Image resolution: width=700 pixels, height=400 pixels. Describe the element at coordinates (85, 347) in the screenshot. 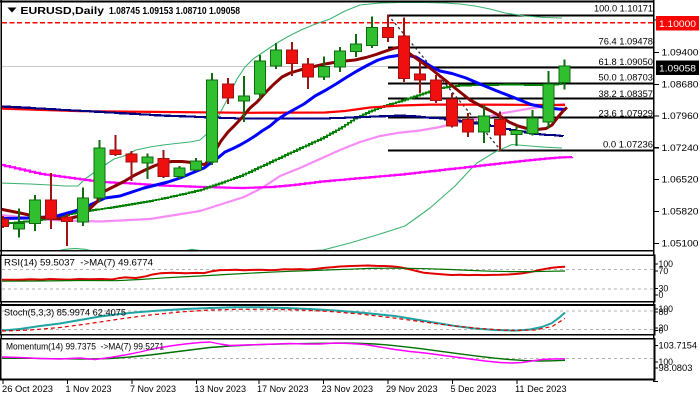

I see `svg-text:Momentum(14) 99.7375 ->MA(7): Momentum(14) 99.7375 ->MA(7) 99.5271` at that location.